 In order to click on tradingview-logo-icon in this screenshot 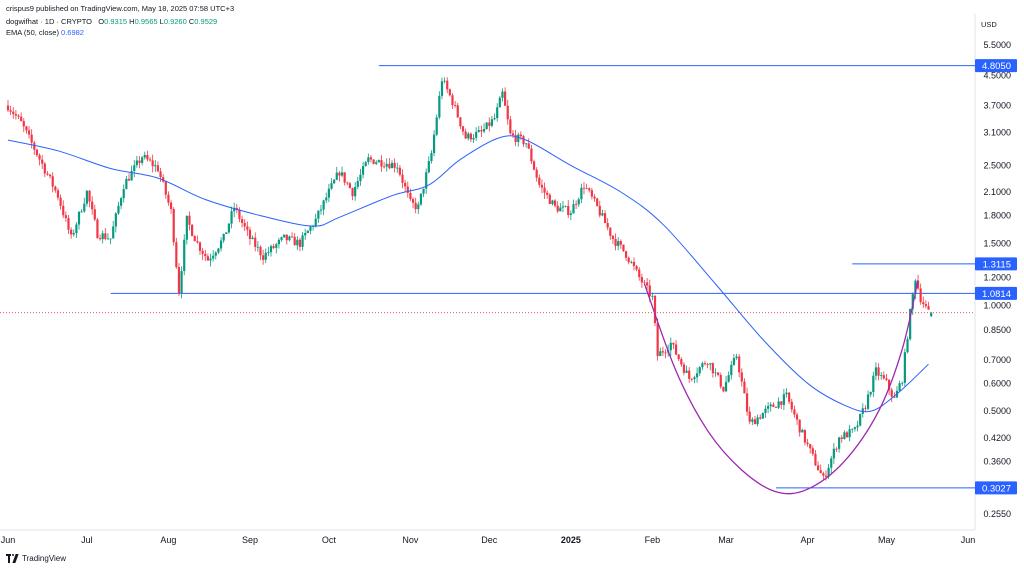, I will do `click(12, 558)`.